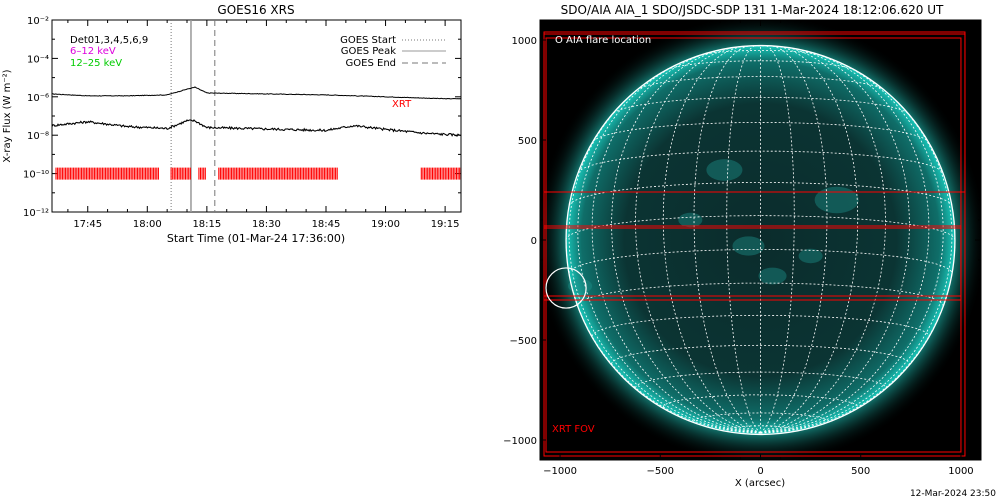 The width and height of the screenshot is (1000, 500). I want to click on aia-x-tick-label: 0, so click(760, 471).